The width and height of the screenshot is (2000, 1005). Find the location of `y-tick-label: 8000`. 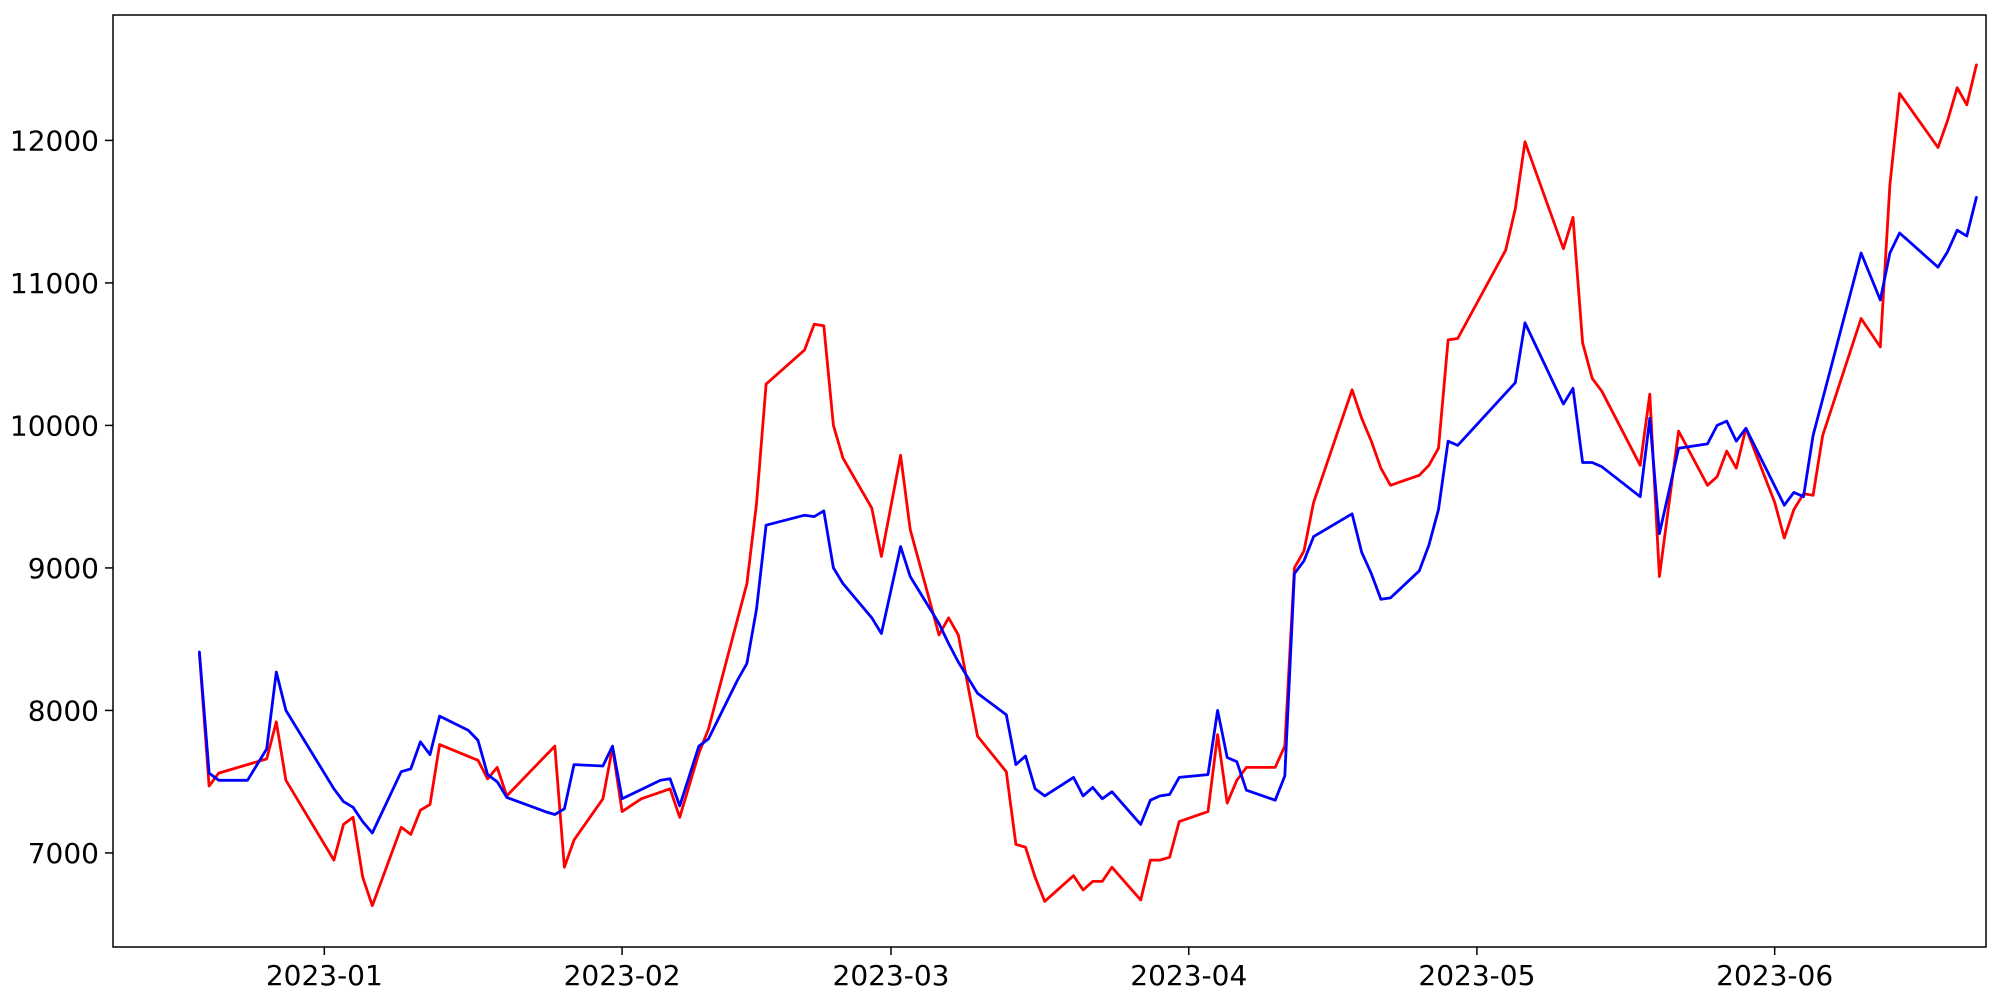

y-tick-label: 8000 is located at coordinates (63, 710).